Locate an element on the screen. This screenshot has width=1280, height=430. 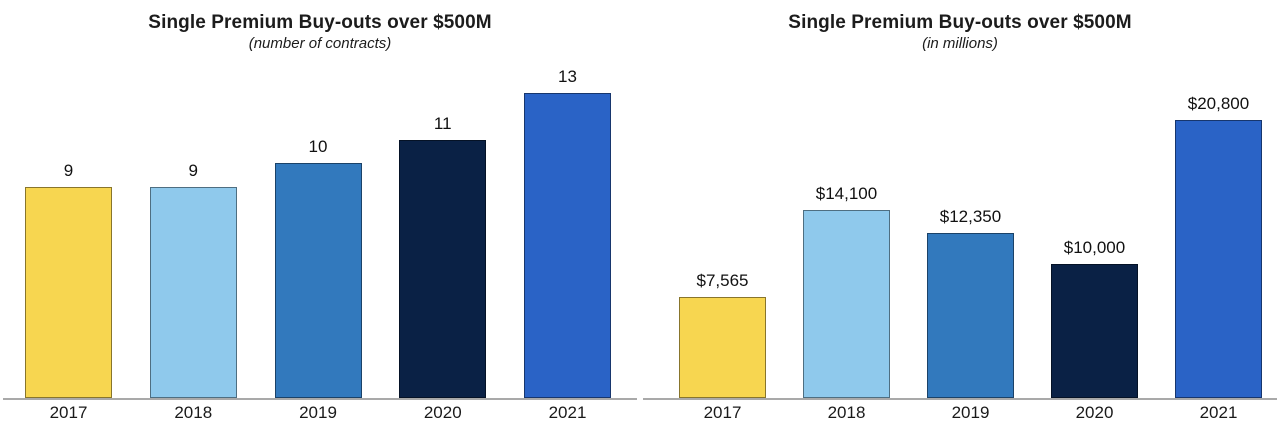
bar-column: $12,350 is located at coordinates (970, 302).